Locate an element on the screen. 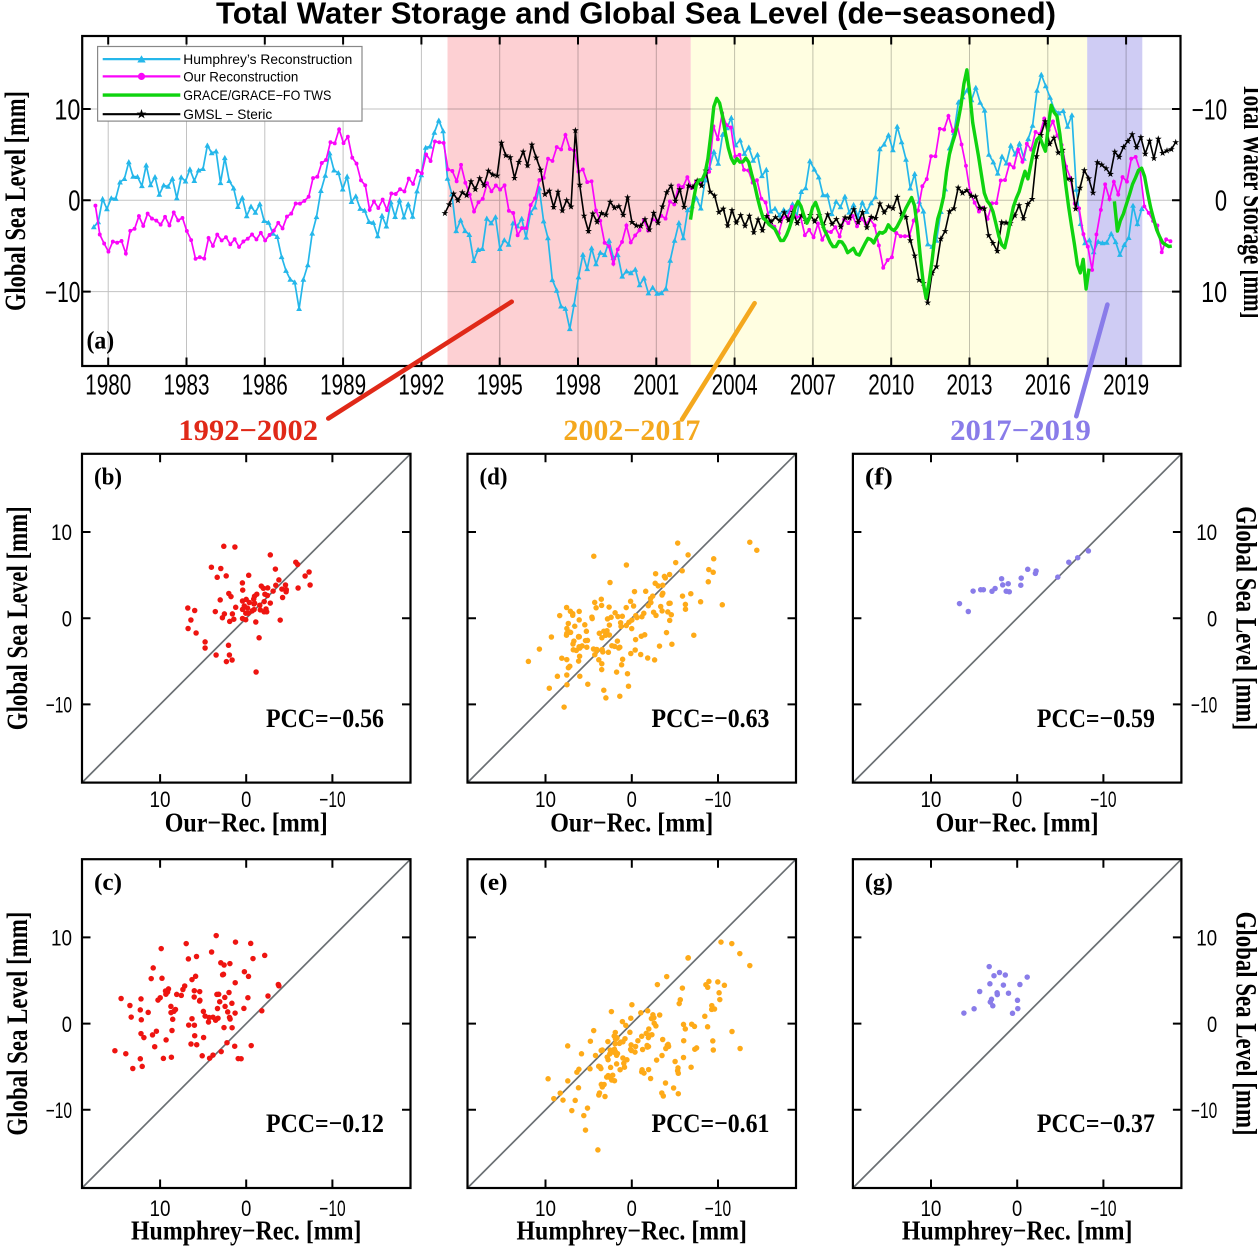 Image resolution: width=1258 pixels, height=1248 pixels. svg-text: 2010 is located at coordinates (891, 385).